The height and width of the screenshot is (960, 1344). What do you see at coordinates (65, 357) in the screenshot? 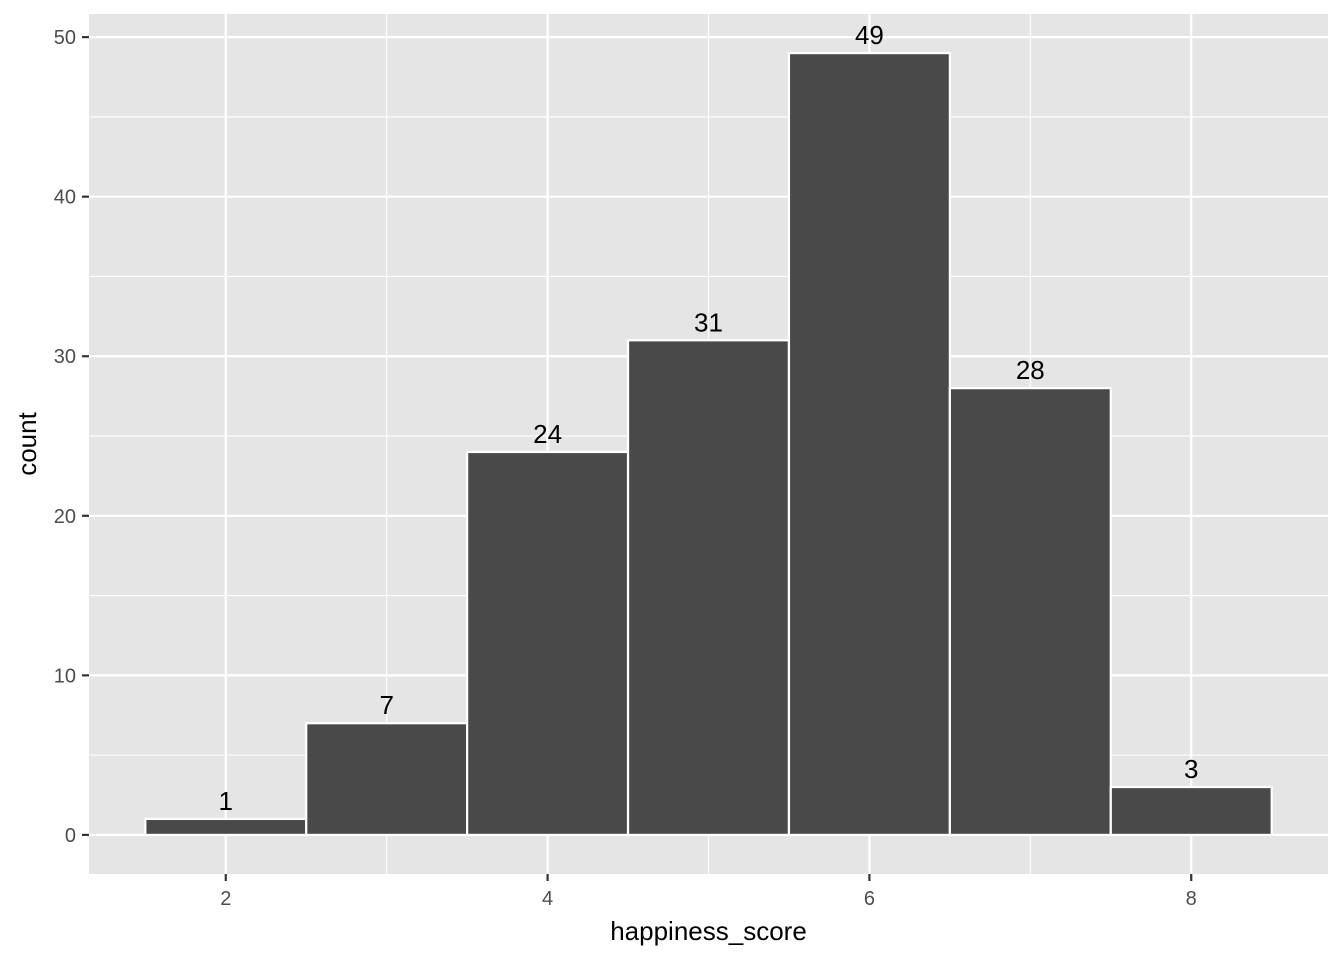
I see `y-tick-label: 30` at bounding box center [65, 357].